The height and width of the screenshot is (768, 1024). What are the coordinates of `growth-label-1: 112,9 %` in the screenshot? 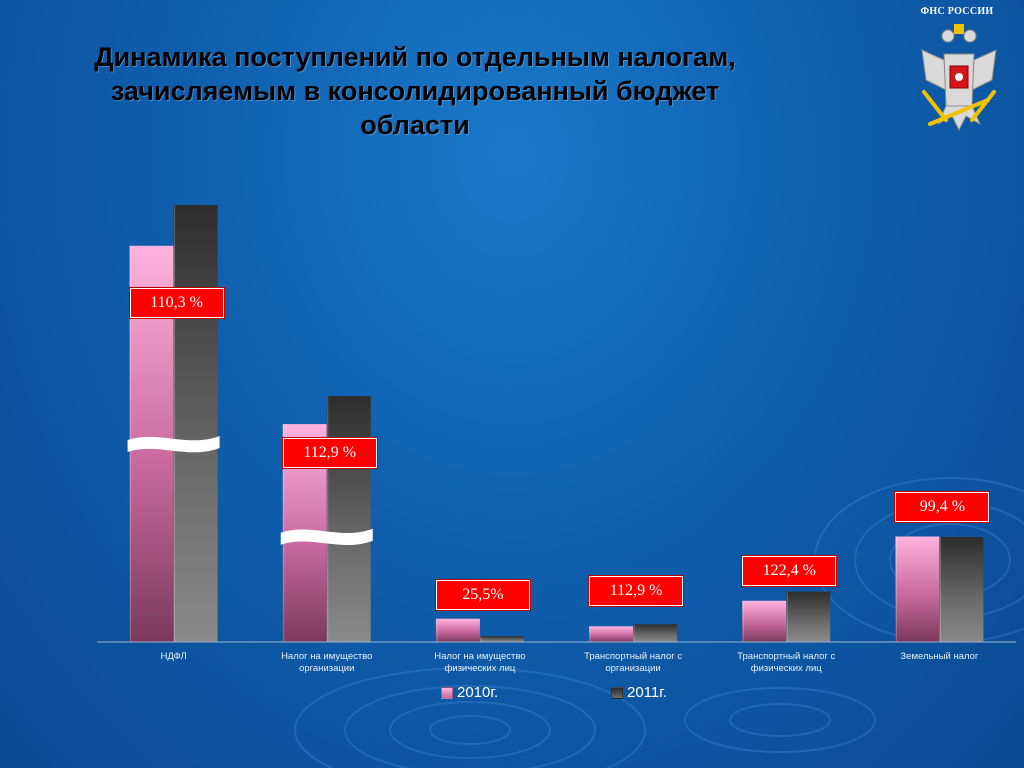 It's located at (329, 453).